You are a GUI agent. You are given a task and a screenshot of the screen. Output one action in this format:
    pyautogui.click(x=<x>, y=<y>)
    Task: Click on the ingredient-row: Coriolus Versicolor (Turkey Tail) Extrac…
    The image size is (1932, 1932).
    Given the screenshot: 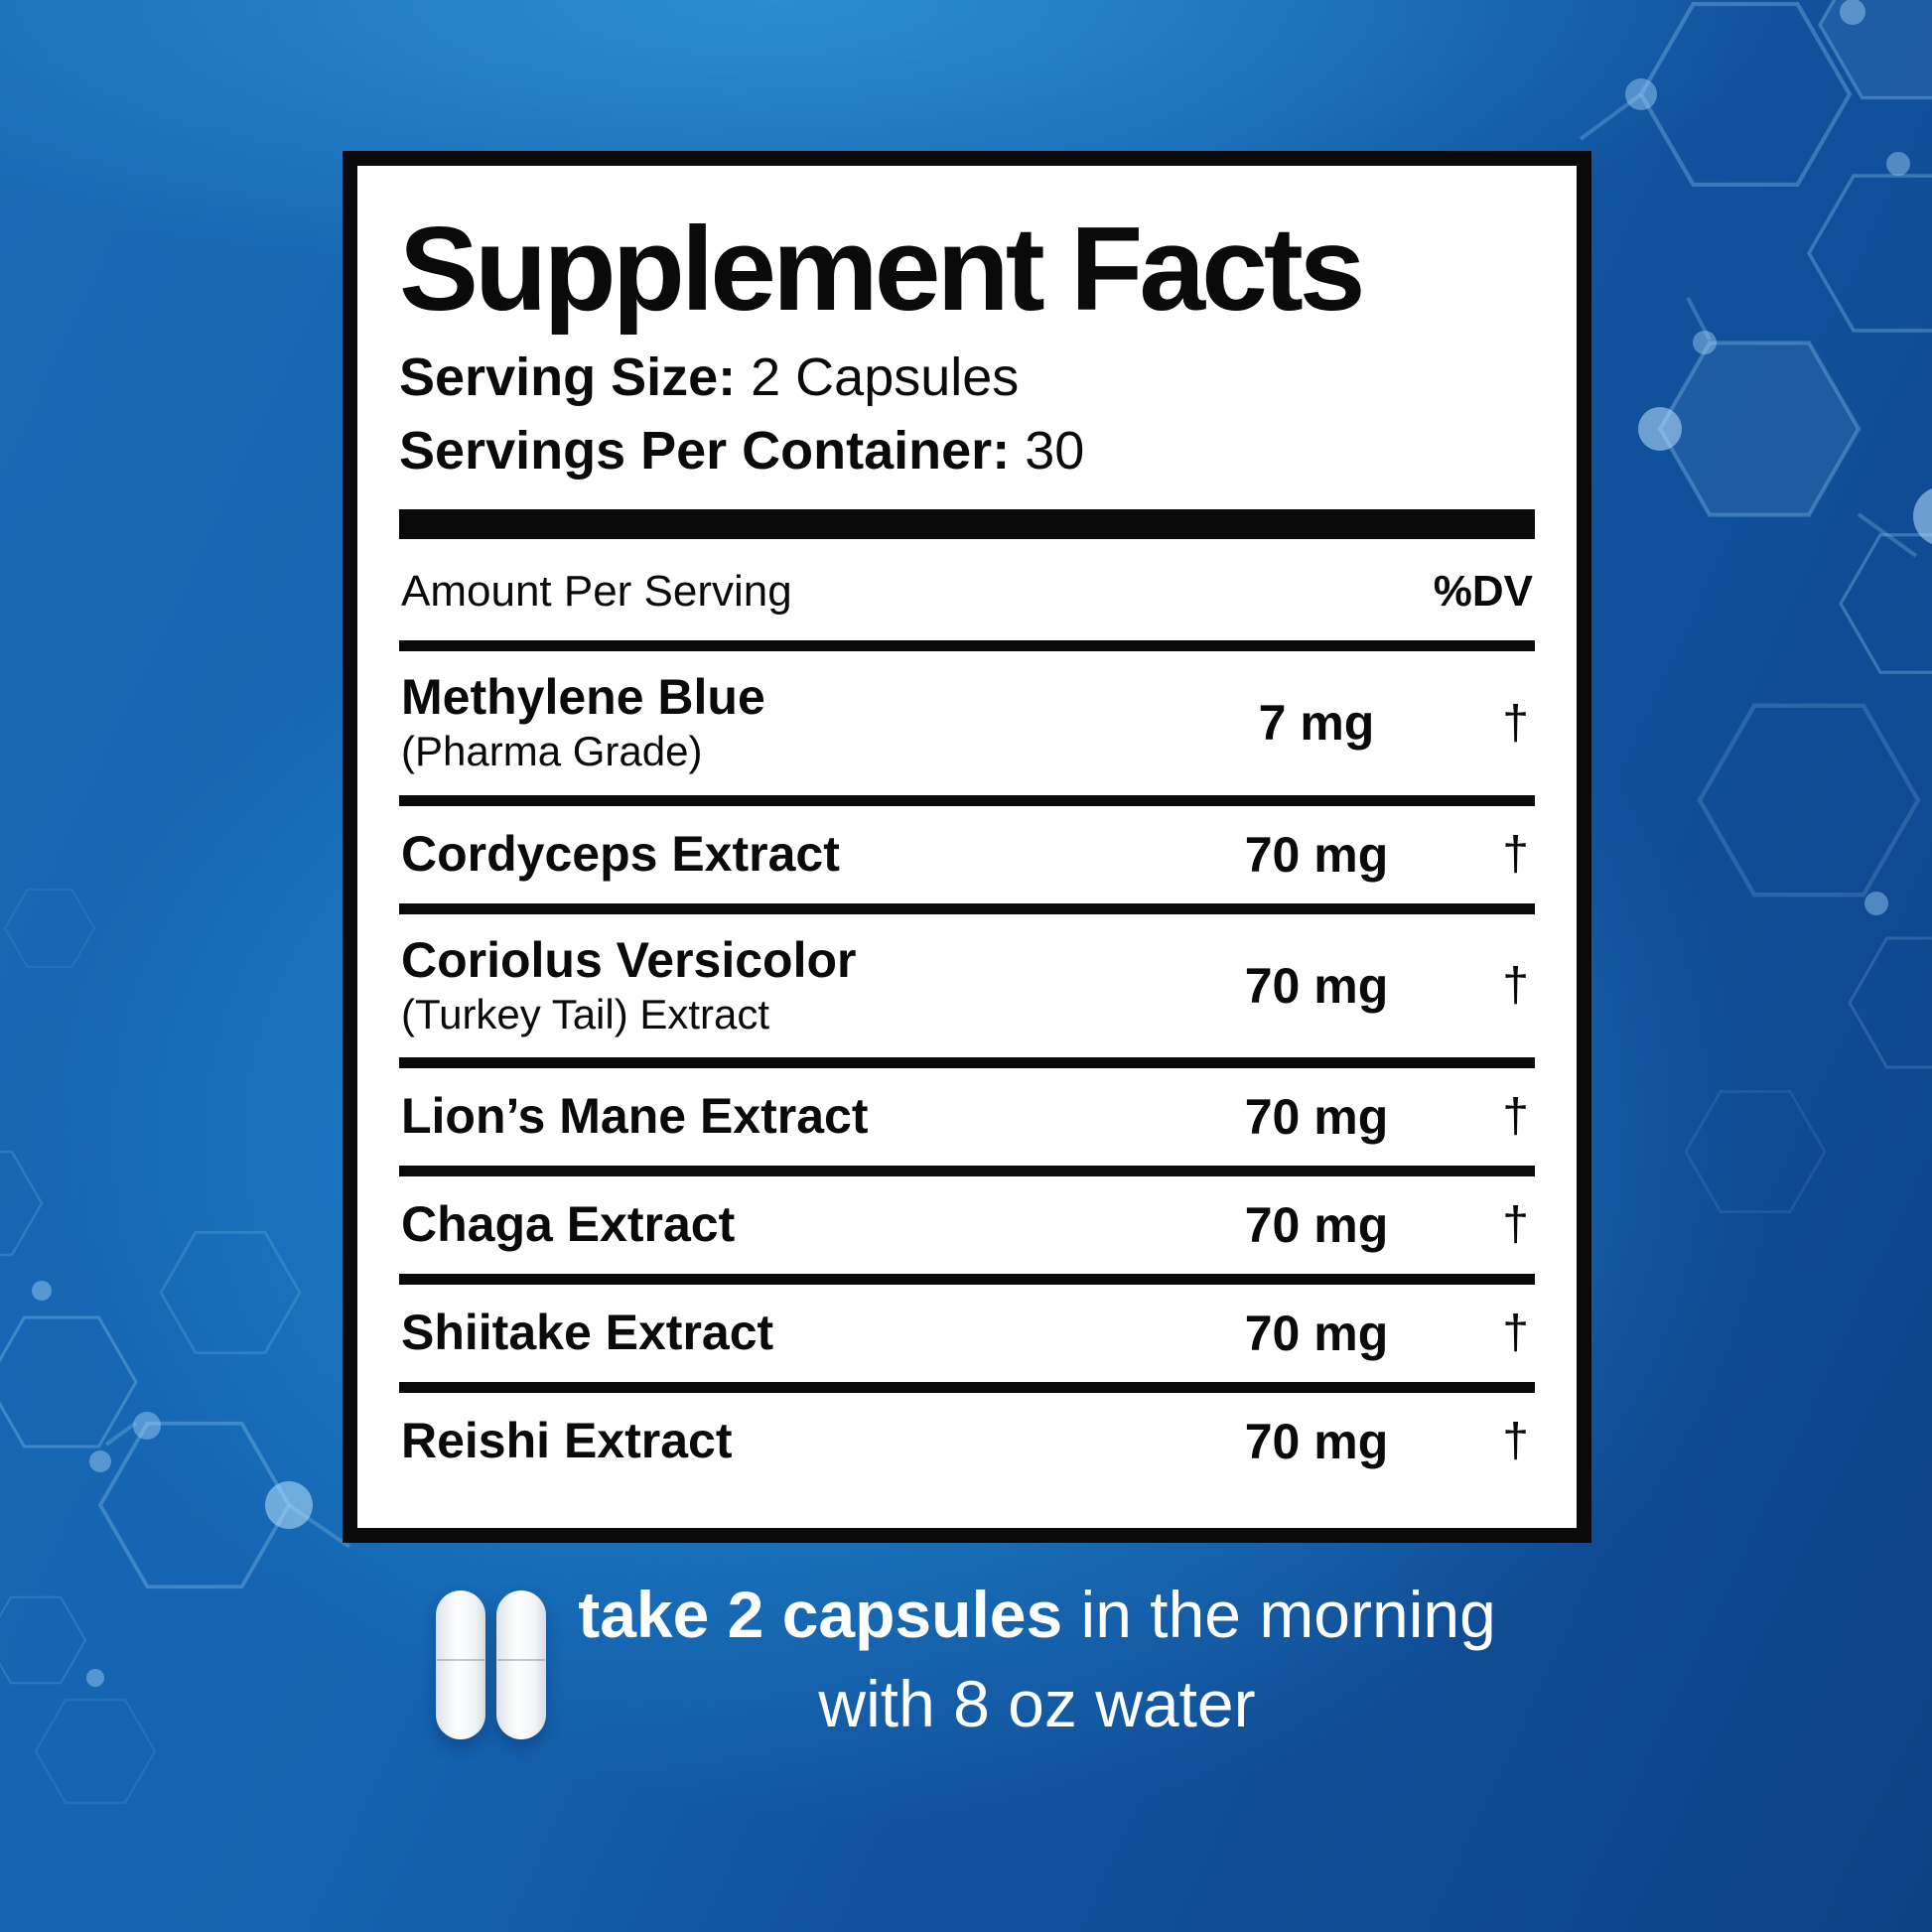 What is the action you would take?
    pyautogui.click(x=967, y=986)
    